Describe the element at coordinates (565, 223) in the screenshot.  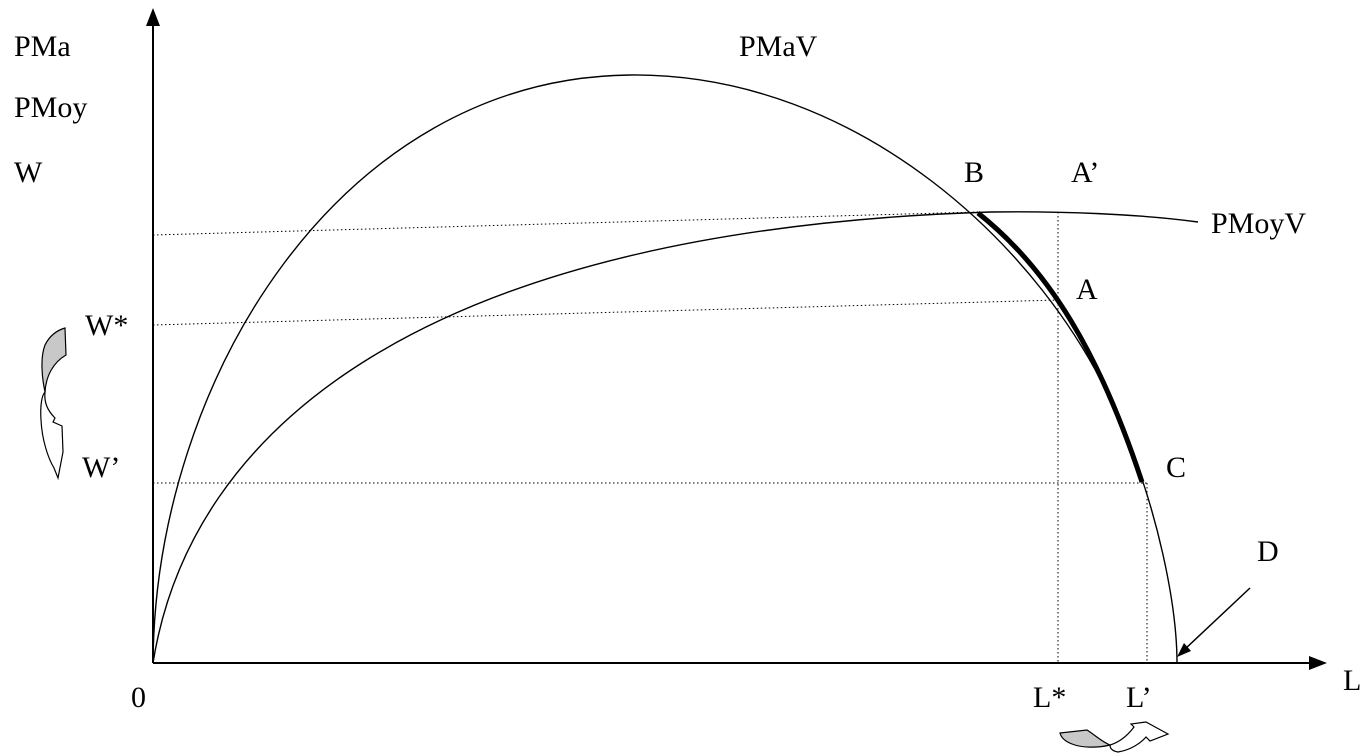
I see `guide-line-pmoyv-max` at that location.